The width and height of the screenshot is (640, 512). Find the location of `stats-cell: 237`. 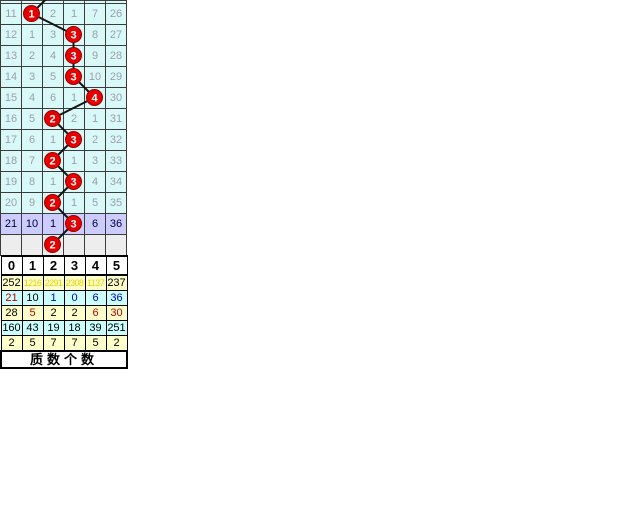

stats-cell: 237 is located at coordinates (116, 282).